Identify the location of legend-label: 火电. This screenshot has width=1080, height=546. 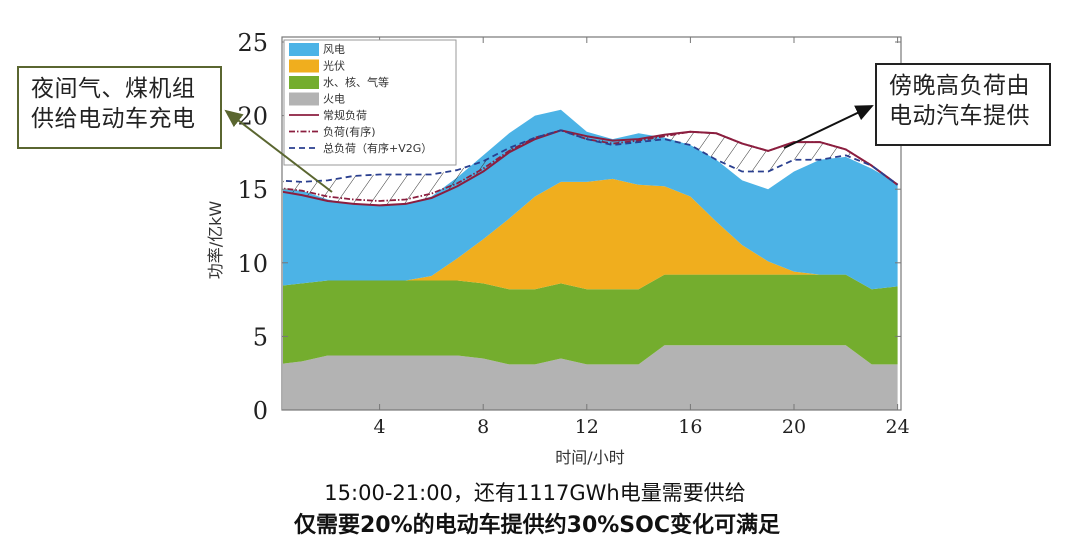
(334, 99).